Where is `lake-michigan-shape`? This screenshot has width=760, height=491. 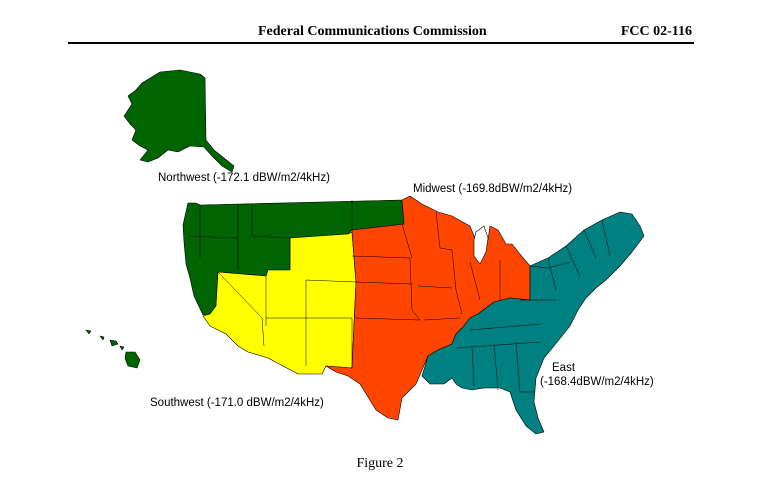 lake-michigan-shape is located at coordinates (481, 245).